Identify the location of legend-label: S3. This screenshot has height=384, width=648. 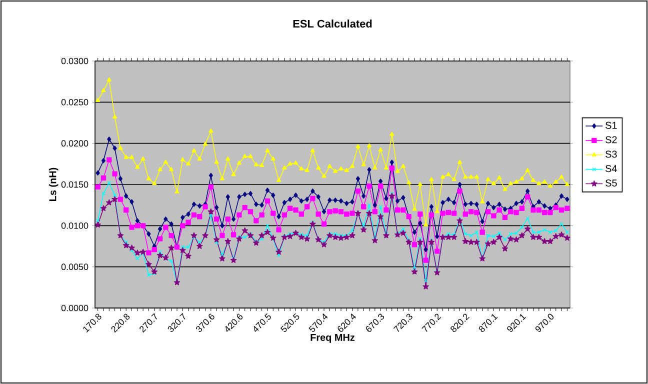
(611, 154).